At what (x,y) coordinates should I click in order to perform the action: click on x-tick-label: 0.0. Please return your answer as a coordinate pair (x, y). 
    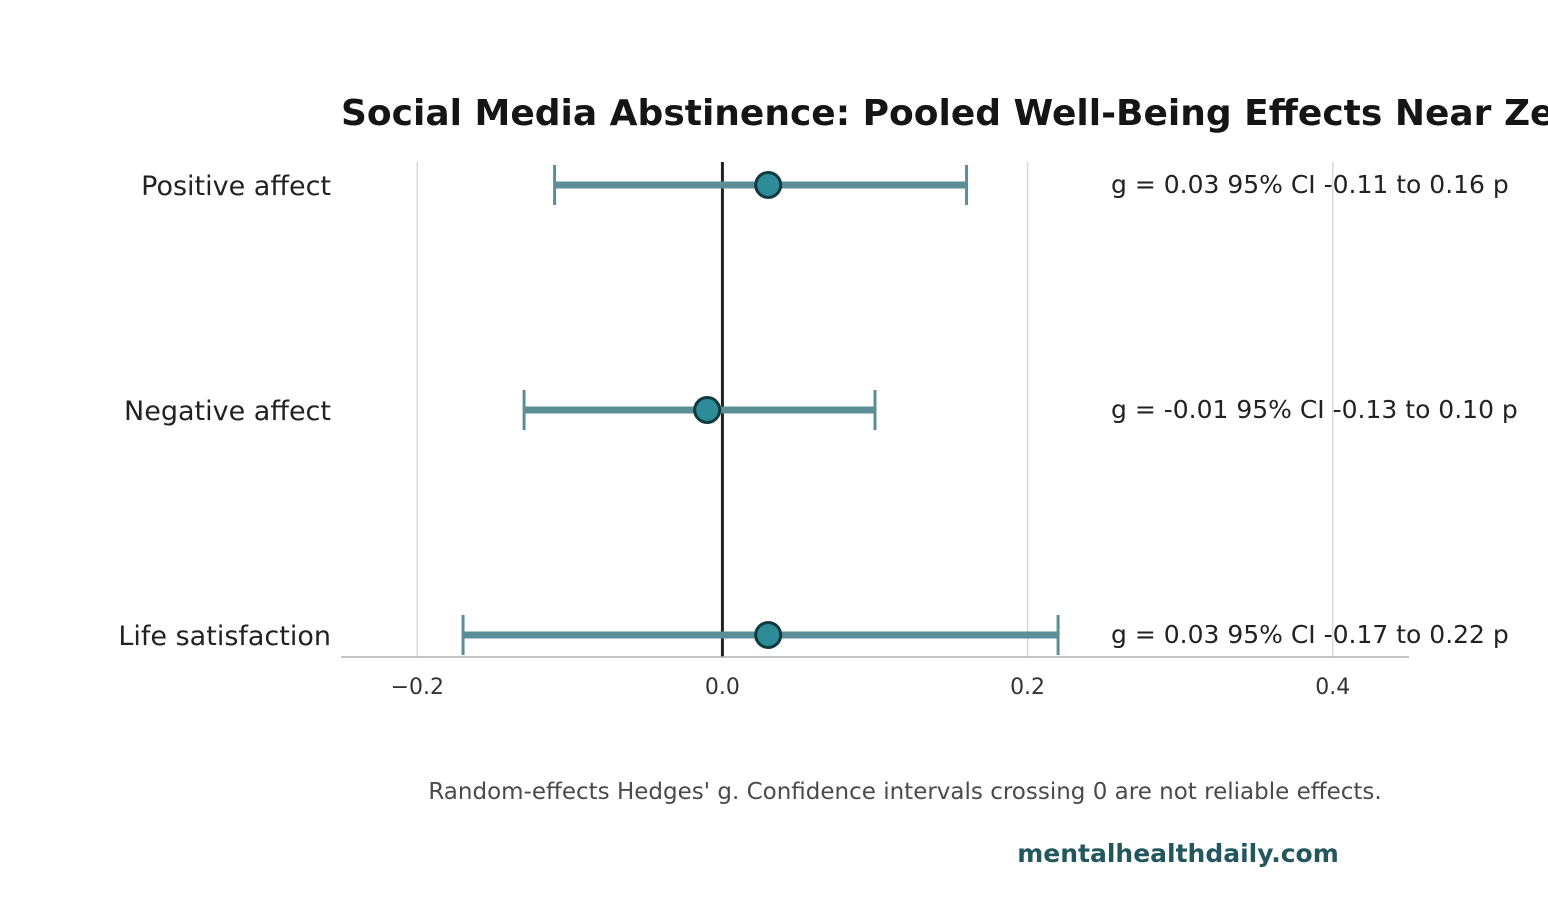
    Looking at the image, I should click on (722, 687).